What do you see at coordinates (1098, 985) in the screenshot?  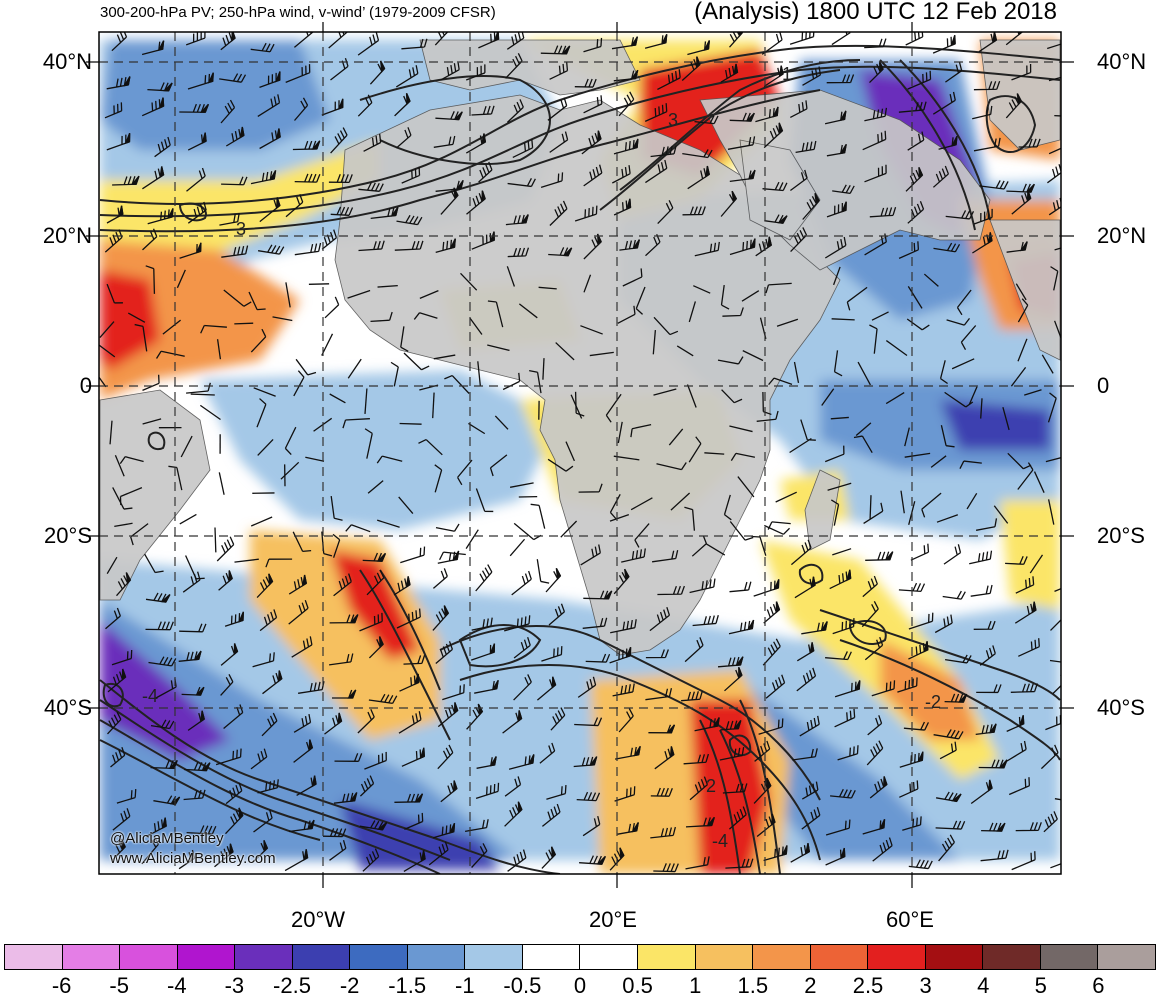 I see `colorbar-tick-label: 6` at bounding box center [1098, 985].